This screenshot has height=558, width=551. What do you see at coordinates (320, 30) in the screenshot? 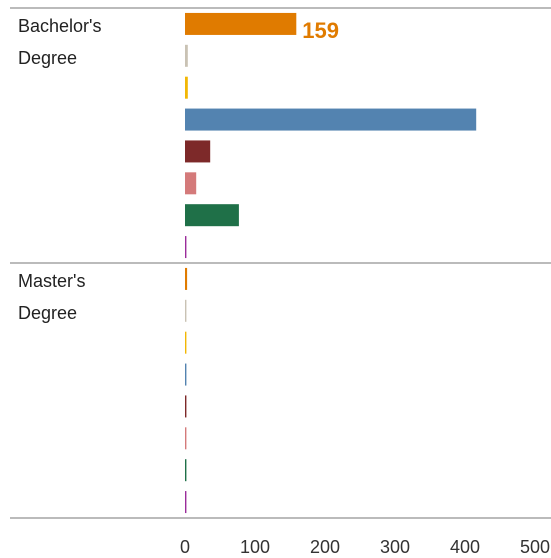
I see `data-label: 159` at bounding box center [320, 30].